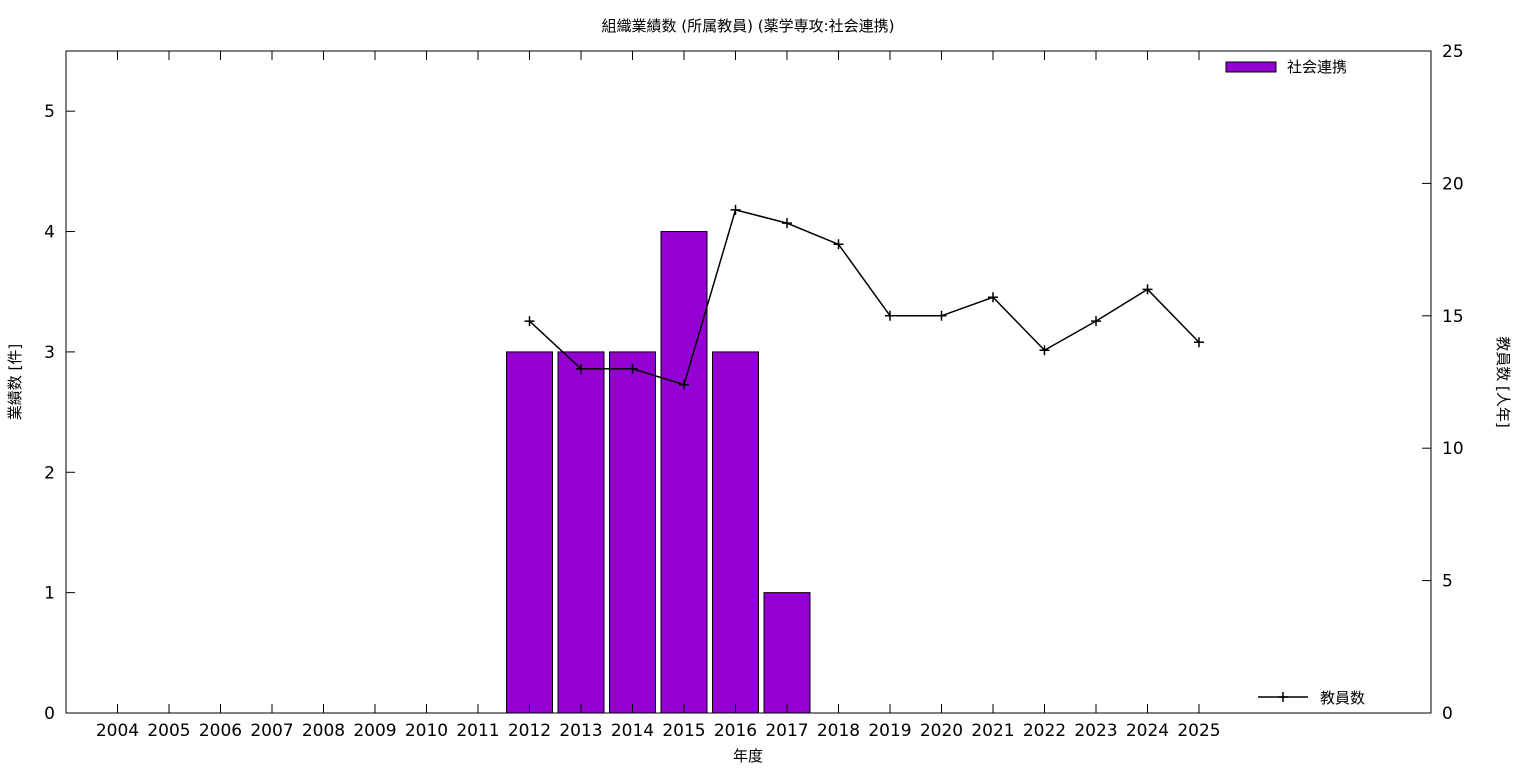  Describe the element at coordinates (992, 731) in the screenshot. I see `x-tick-label: 2021` at that location.